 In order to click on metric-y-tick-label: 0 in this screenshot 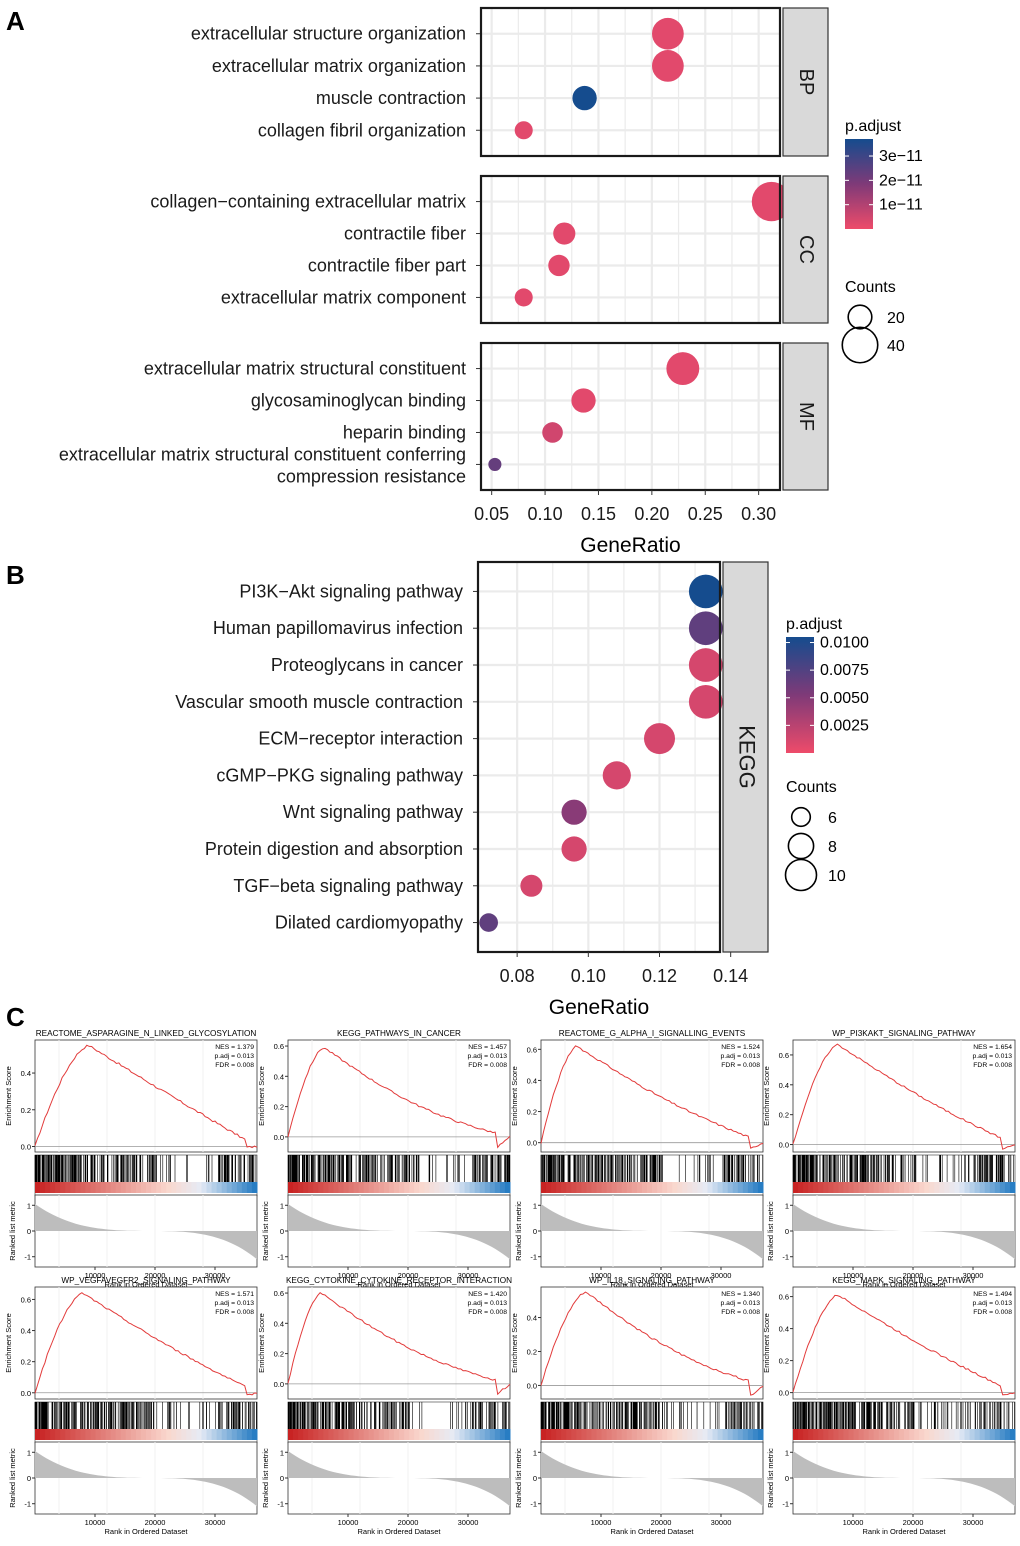, I will do `click(787, 1478)`.